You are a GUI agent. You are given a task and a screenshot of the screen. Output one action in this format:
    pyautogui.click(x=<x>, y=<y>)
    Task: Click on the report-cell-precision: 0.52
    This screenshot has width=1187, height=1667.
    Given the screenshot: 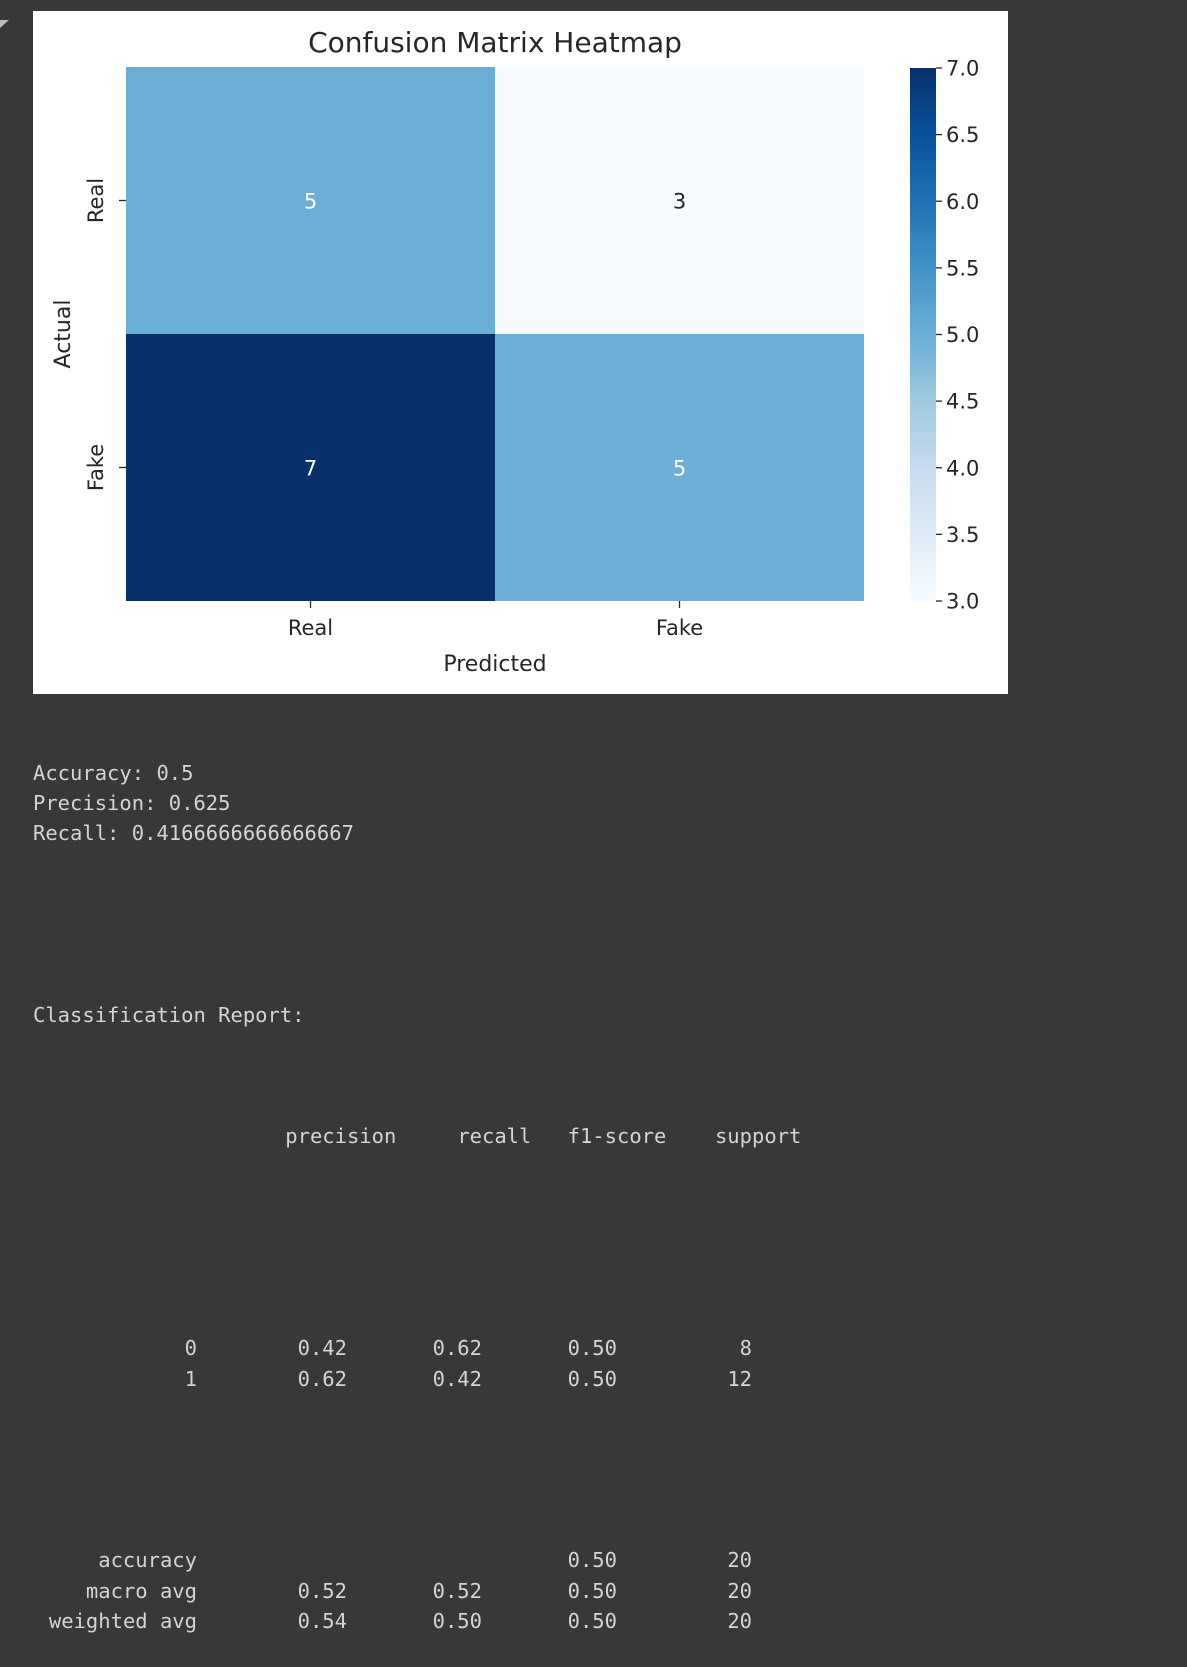 What is the action you would take?
    pyautogui.click(x=322, y=1590)
    